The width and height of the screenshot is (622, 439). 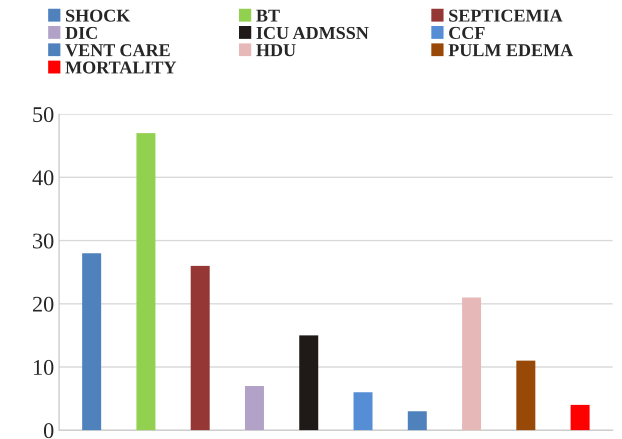 I want to click on legend-label: BT, so click(x=268, y=16).